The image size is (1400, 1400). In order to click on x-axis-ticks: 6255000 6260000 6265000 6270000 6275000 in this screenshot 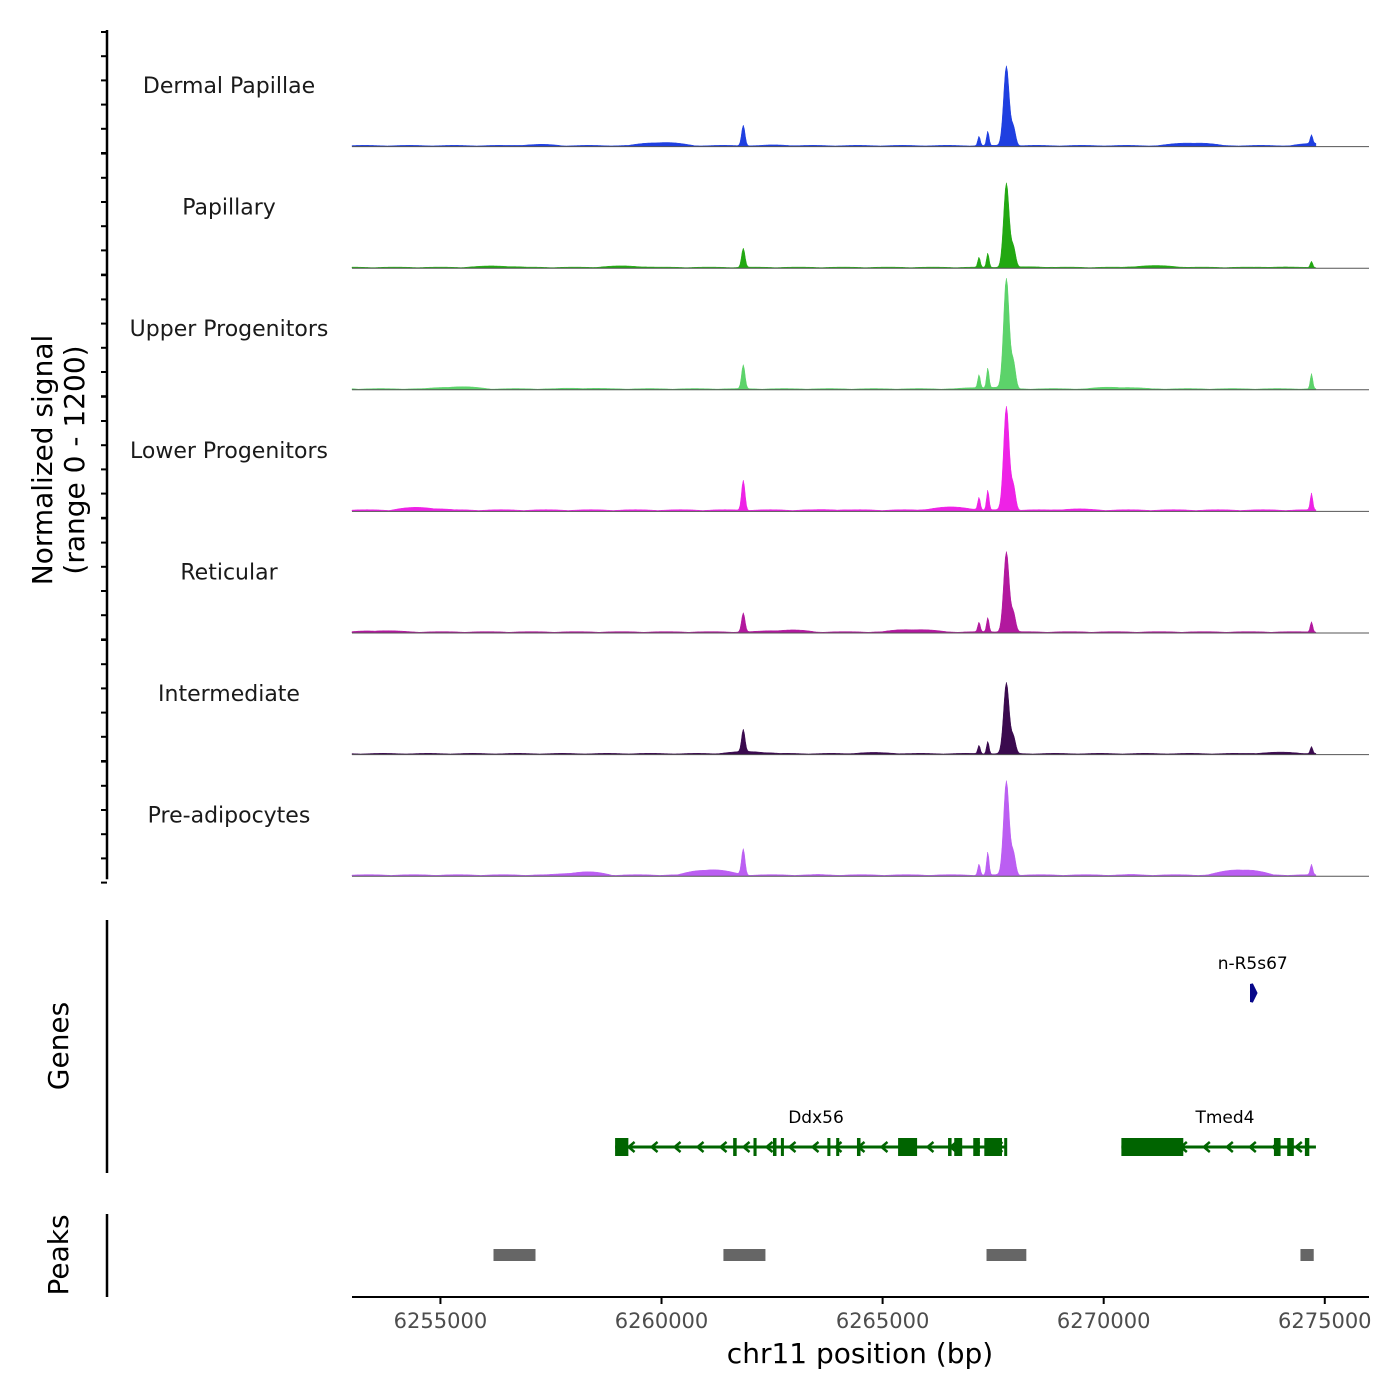, I will do `click(883, 1315)`.